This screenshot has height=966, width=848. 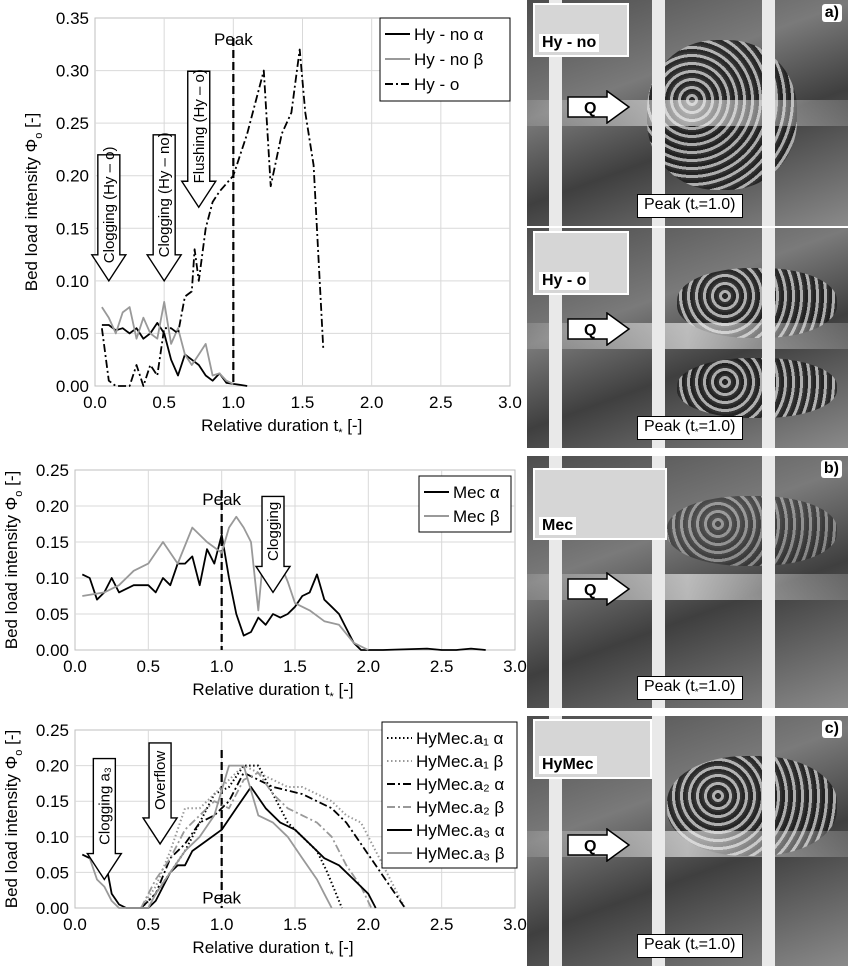 What do you see at coordinates (72, 71) in the screenshot?
I see `y-tick-label: 0.30` at bounding box center [72, 71].